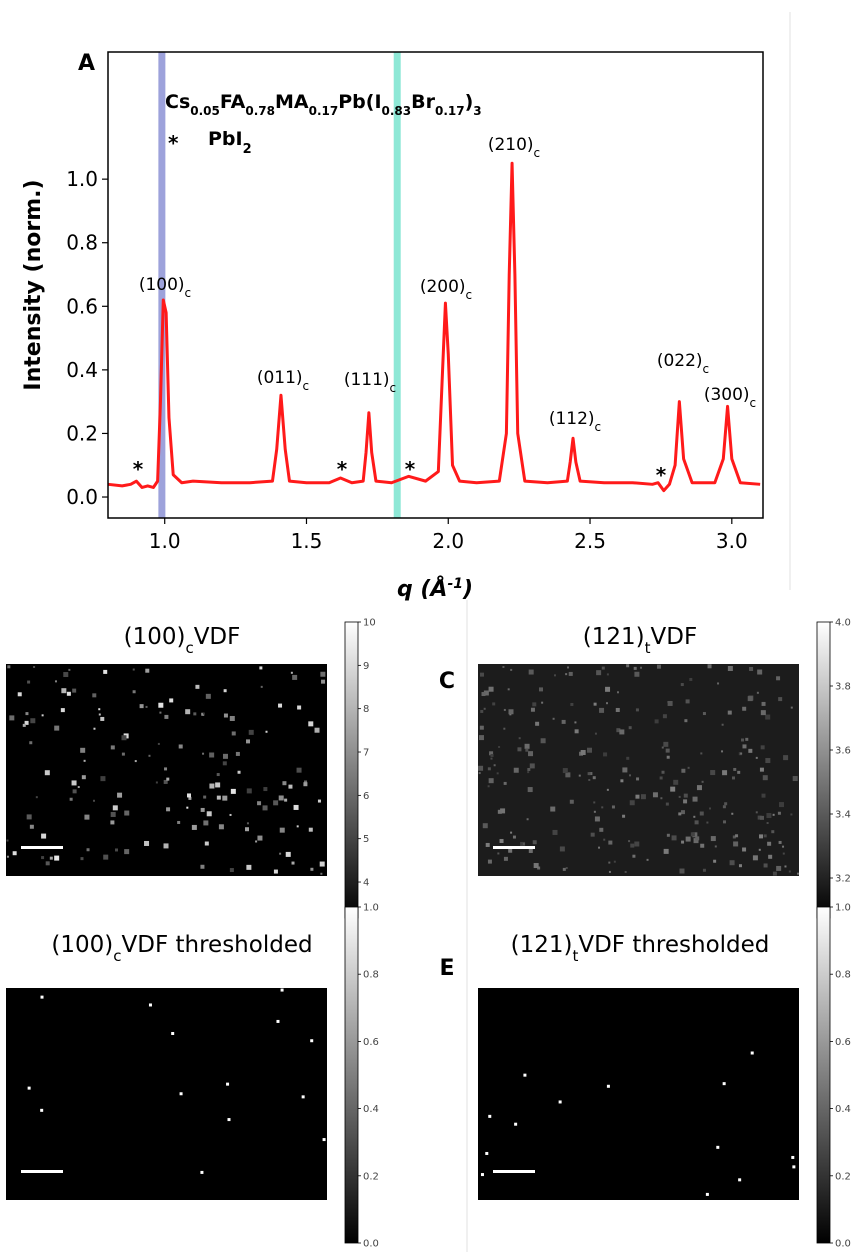 The image size is (859, 1252). I want to click on text-script: 0.17, so click(450, 111).